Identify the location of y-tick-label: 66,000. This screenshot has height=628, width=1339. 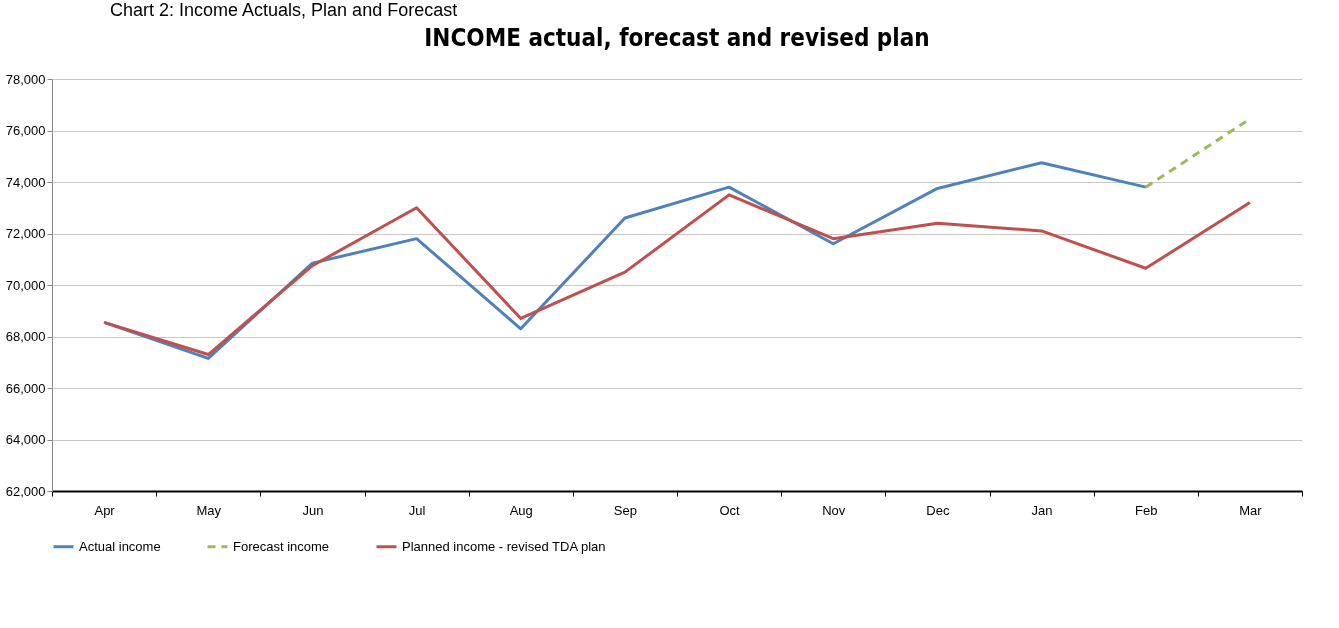
(25, 388).